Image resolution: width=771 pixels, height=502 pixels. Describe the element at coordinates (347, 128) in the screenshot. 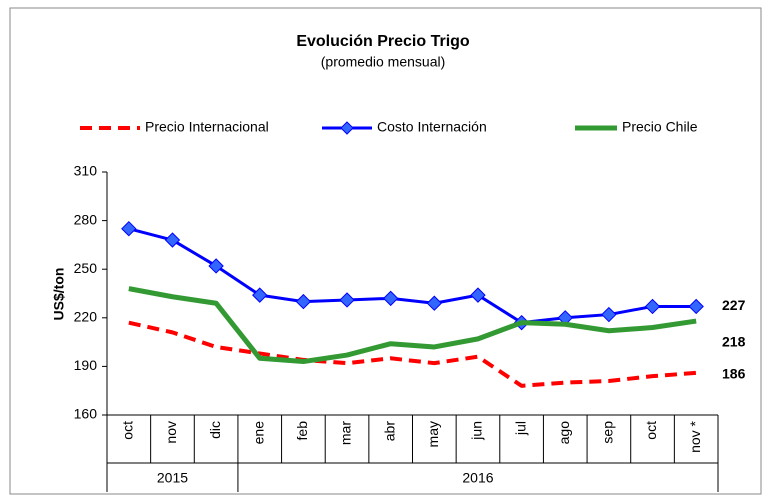

I see `legend-marker` at that location.